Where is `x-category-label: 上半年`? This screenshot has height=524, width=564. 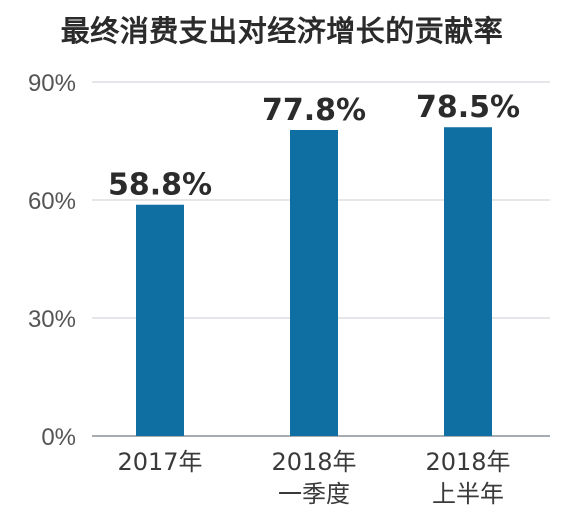
x-category-label: 上半年 is located at coordinates (468, 494).